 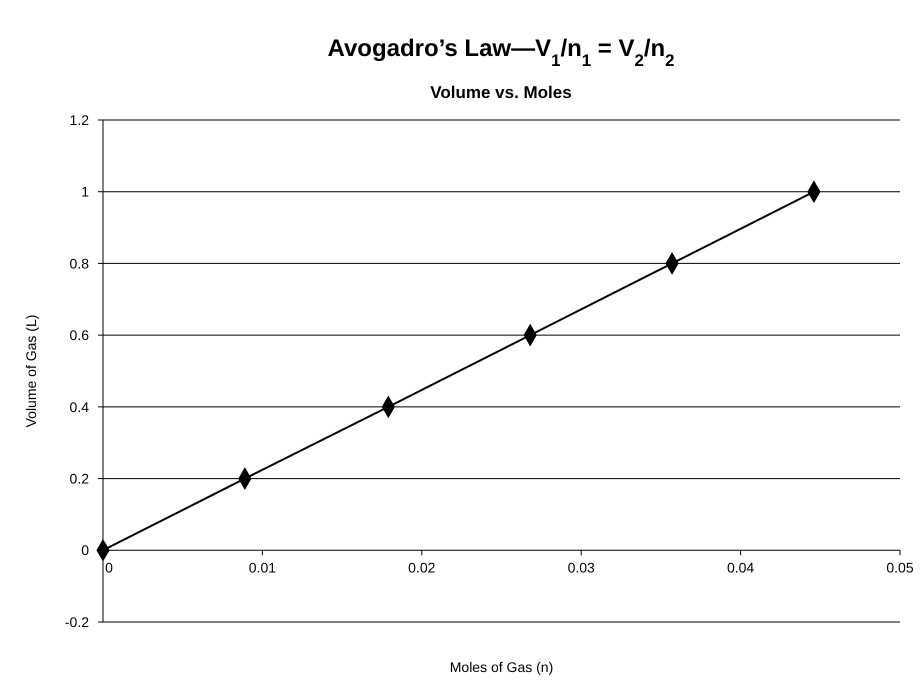 What do you see at coordinates (501, 52) in the screenshot?
I see `chart-title: Avogadro’s Law—V$_{1}$/n$_{1}$ = V$_{2}$/n$_{2}$` at bounding box center [501, 52].